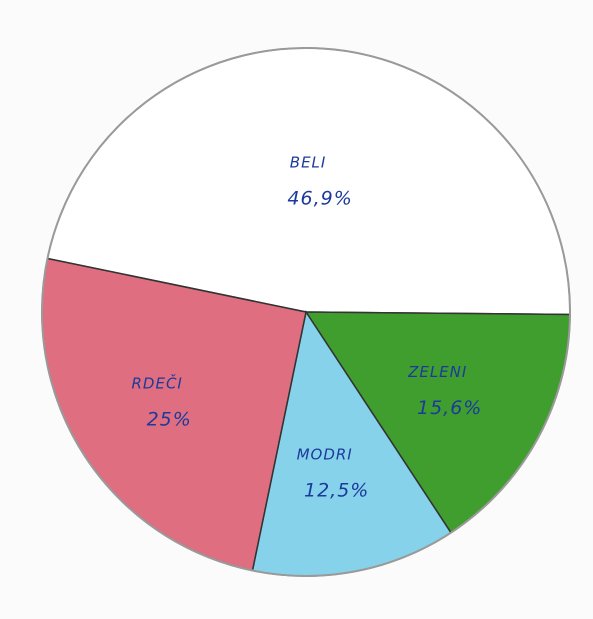 The image size is (593, 619). What do you see at coordinates (308, 162) in the screenshot?
I see `slice-name: BELI` at bounding box center [308, 162].